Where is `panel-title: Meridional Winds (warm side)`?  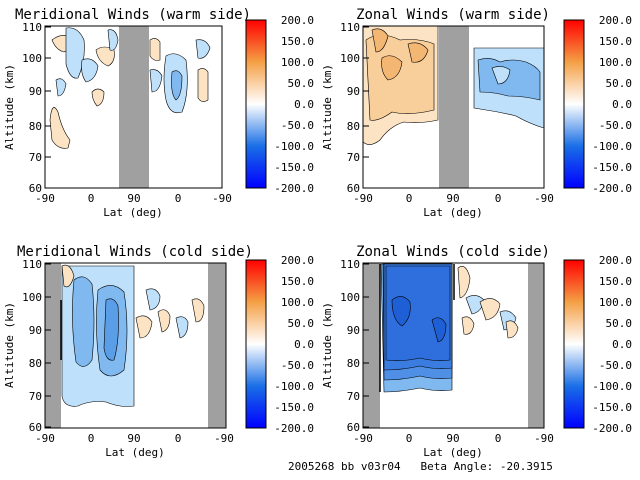 panel-title: Meridional Winds (warm side) is located at coordinates (133, 15).